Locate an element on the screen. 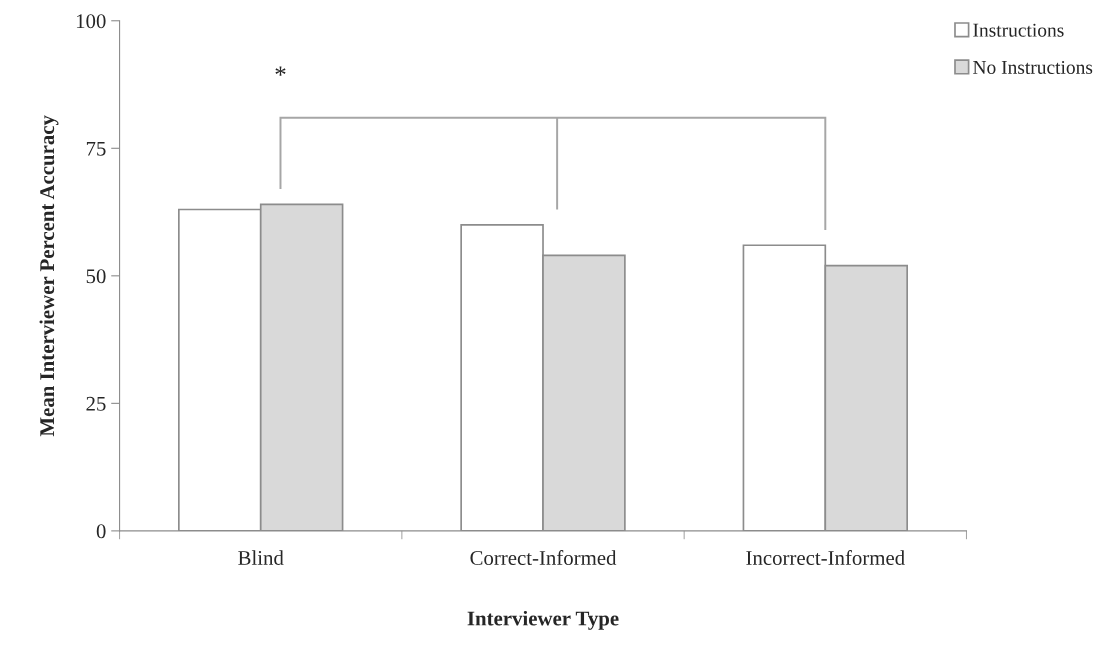  y-tick-label: 50 is located at coordinates (96, 276).